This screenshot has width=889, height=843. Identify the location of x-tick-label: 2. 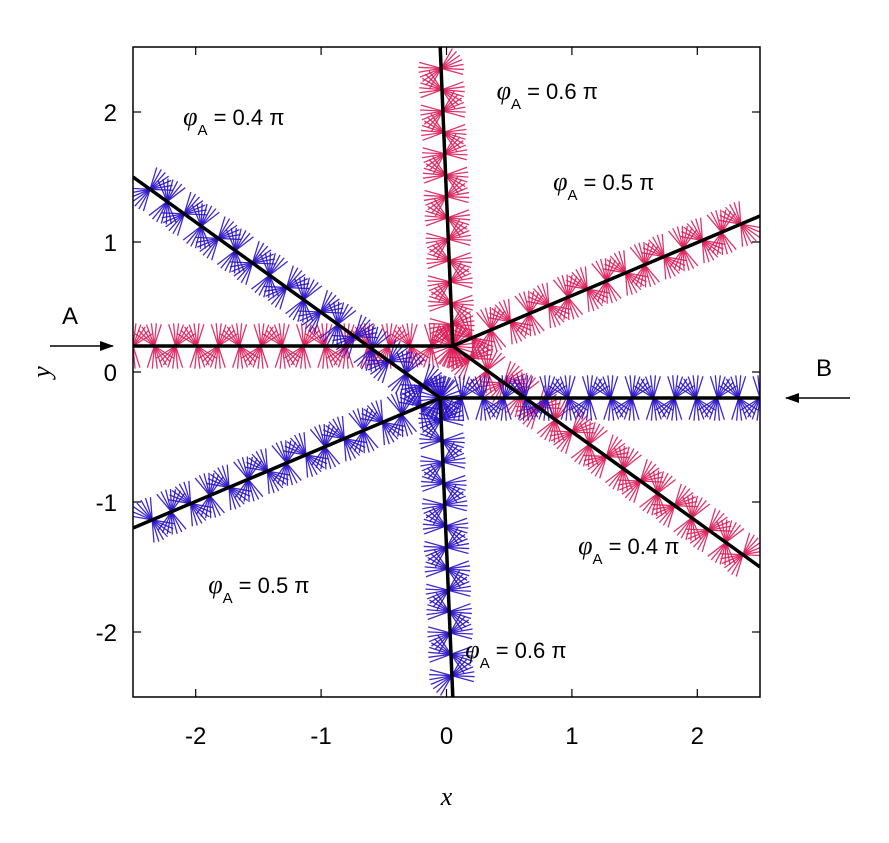
(697, 736).